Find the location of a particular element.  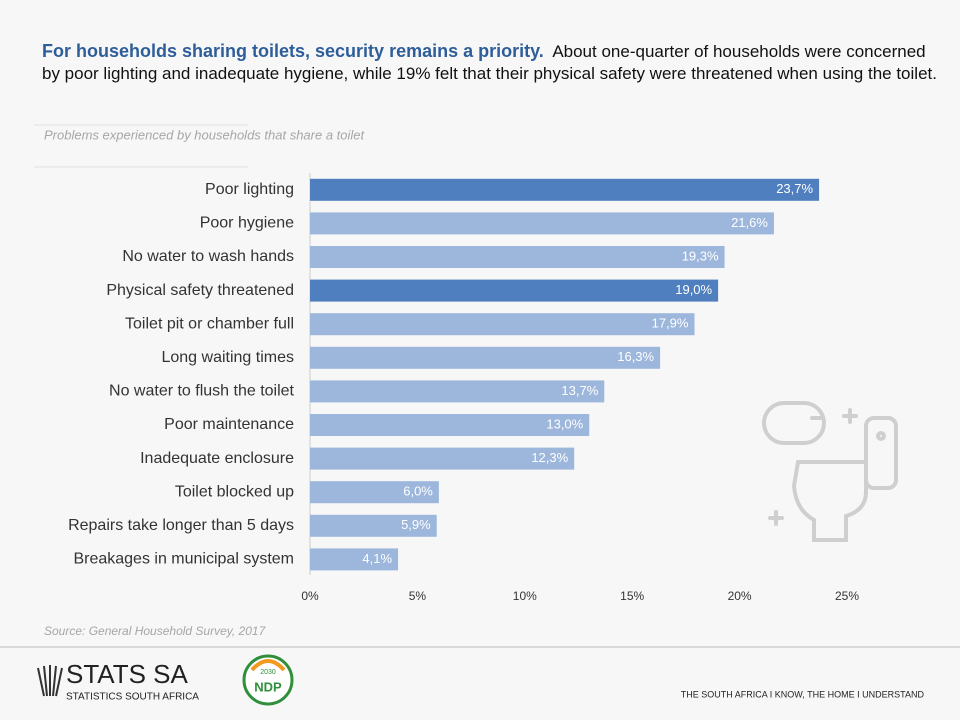

category-label: Poor maintenance is located at coordinates (229, 424).